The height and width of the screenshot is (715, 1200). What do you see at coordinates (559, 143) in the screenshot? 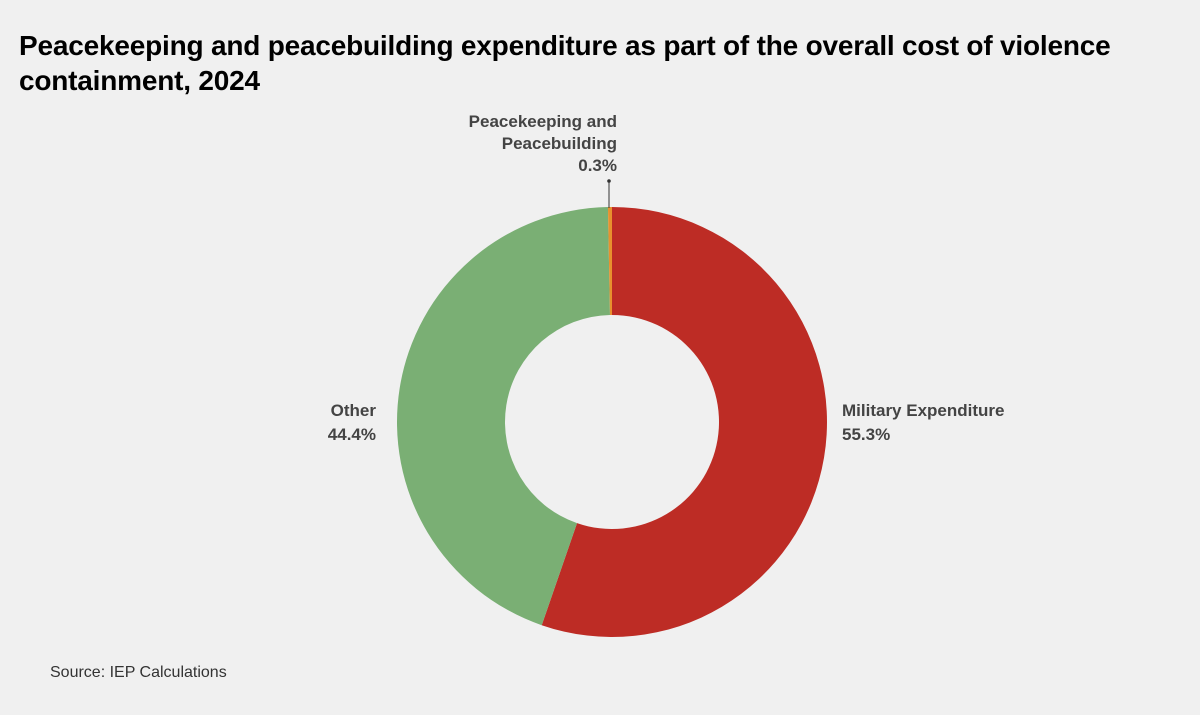
I see `label-peacekeeping-line2: Peacebuilding` at bounding box center [559, 143].